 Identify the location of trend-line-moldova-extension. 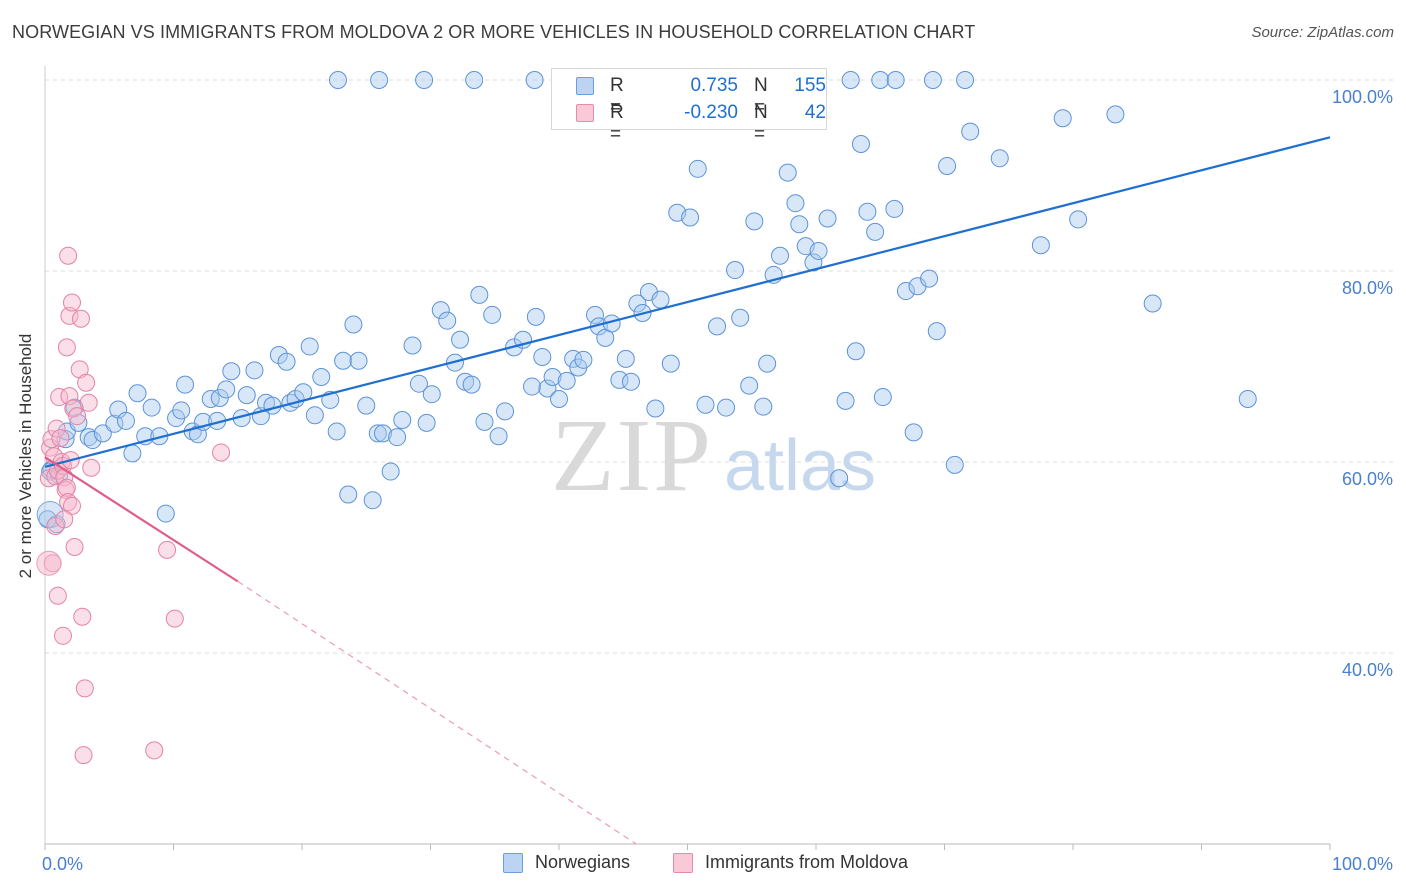
(437, 712).